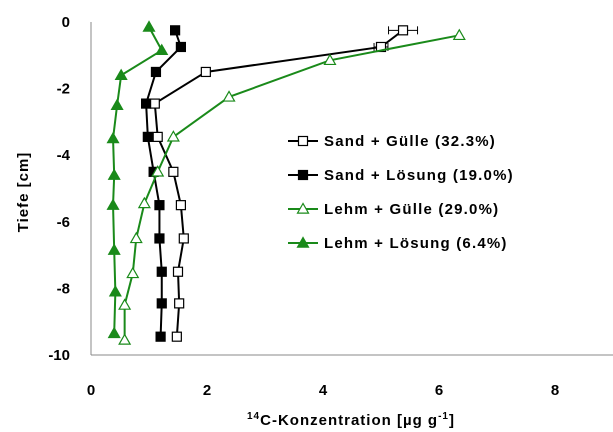  What do you see at coordinates (555, 390) in the screenshot?
I see `x-tick-label: 8` at bounding box center [555, 390].